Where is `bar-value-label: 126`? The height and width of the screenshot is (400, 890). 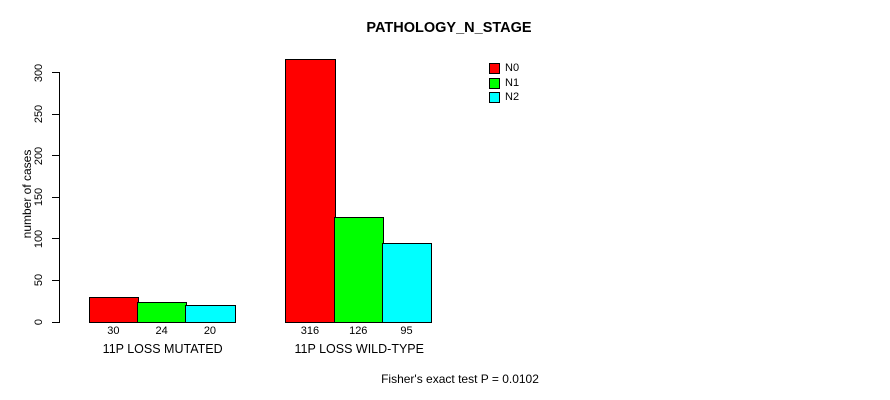 bar-value-label: 126 is located at coordinates (358, 331).